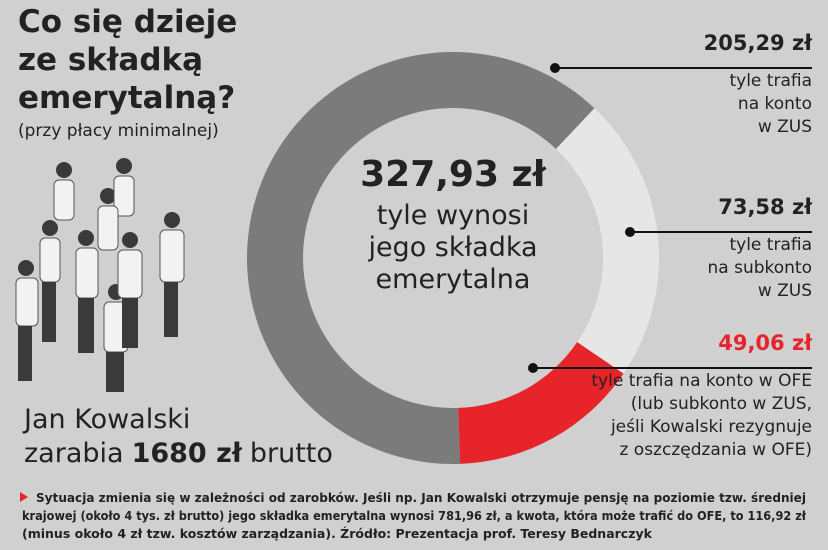 Image resolution: width=828 pixels, height=550 pixels. I want to click on person-name: Jan Kowalski, so click(106, 419).